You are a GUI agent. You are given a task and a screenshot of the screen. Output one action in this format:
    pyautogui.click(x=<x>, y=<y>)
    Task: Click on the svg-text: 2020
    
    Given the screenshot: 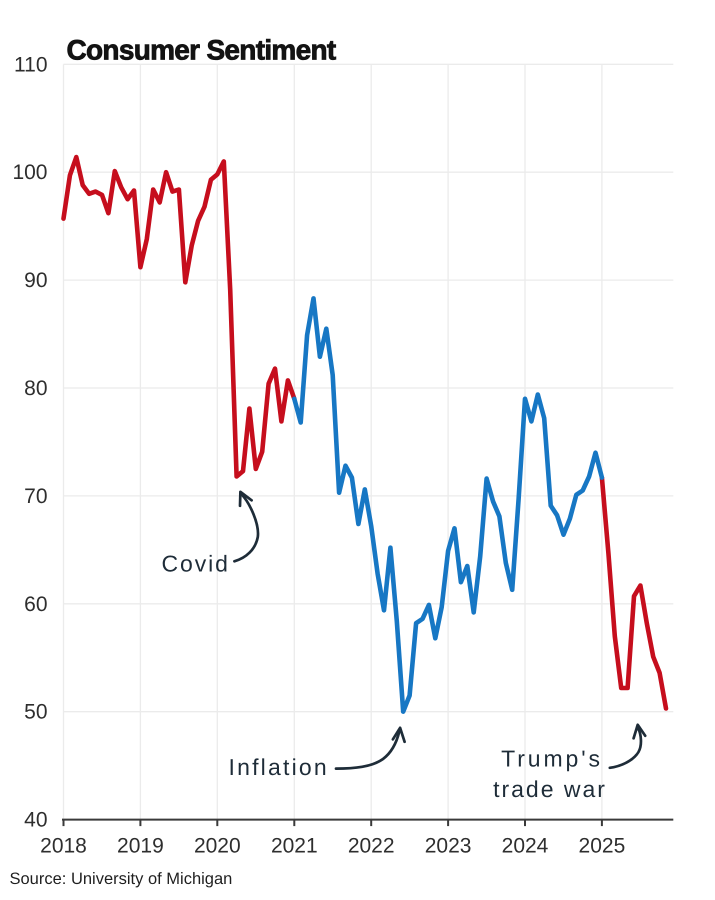 What is the action you would take?
    pyautogui.click(x=217, y=846)
    